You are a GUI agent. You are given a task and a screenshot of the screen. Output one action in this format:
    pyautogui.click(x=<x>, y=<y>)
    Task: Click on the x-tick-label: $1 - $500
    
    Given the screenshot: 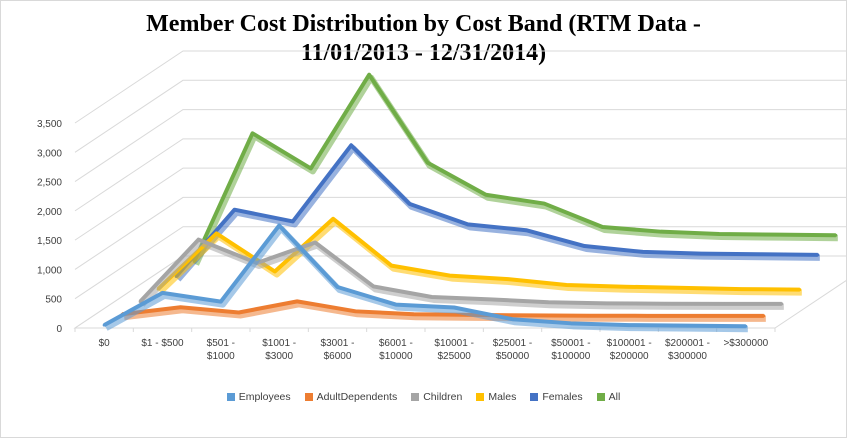 What is the action you would take?
    pyautogui.click(x=162, y=343)
    